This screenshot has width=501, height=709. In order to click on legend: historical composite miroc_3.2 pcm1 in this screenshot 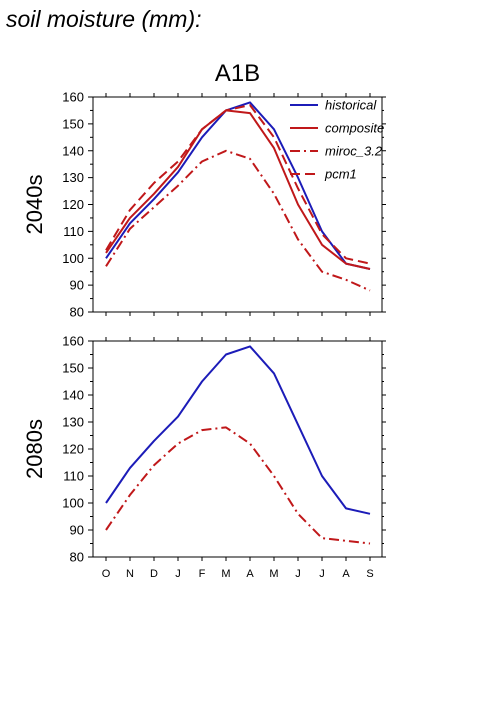, I will do `click(337, 140)`.